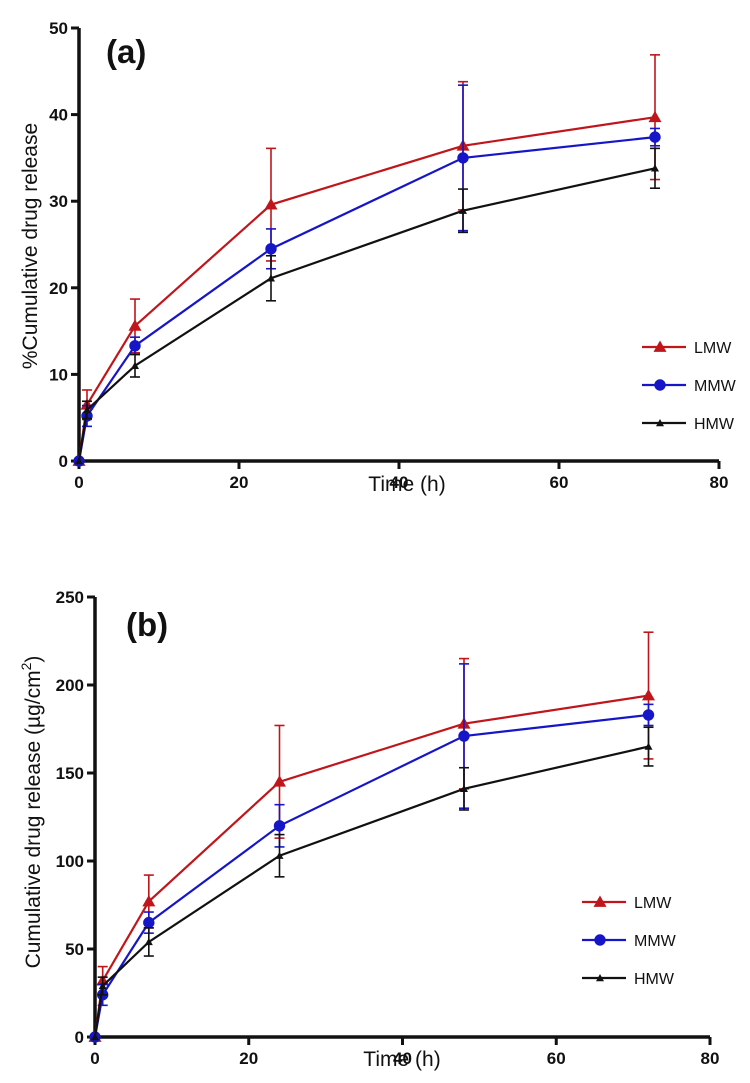 This screenshot has height=1083, width=750. What do you see at coordinates (147, 624) in the screenshot?
I see `panel-label-b: (b)` at bounding box center [147, 624].